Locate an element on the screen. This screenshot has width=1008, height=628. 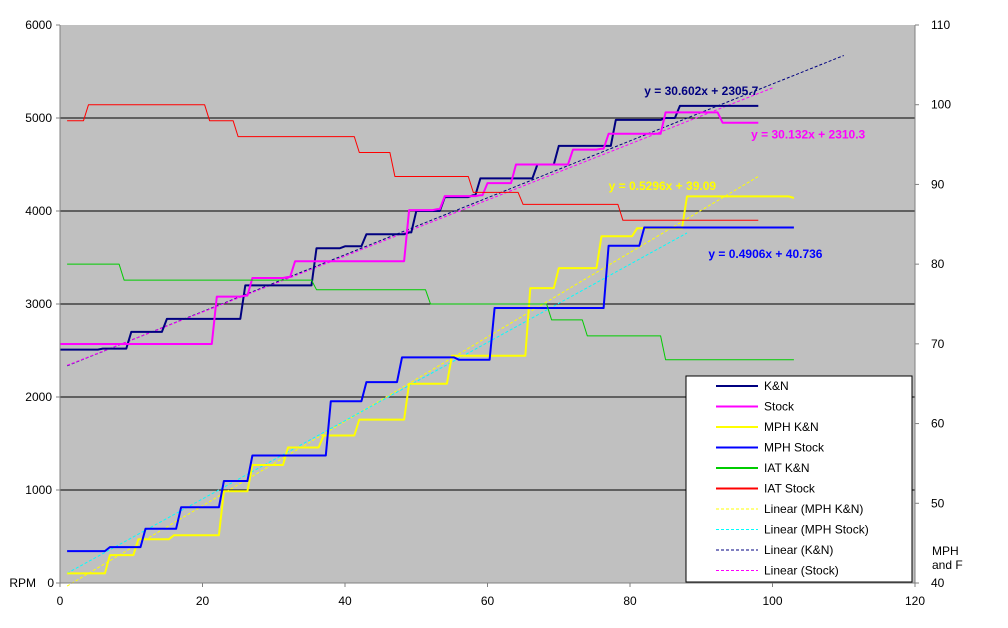
trend-equation-0: y = 30.602x + 2305.7 is located at coordinates (701, 91).